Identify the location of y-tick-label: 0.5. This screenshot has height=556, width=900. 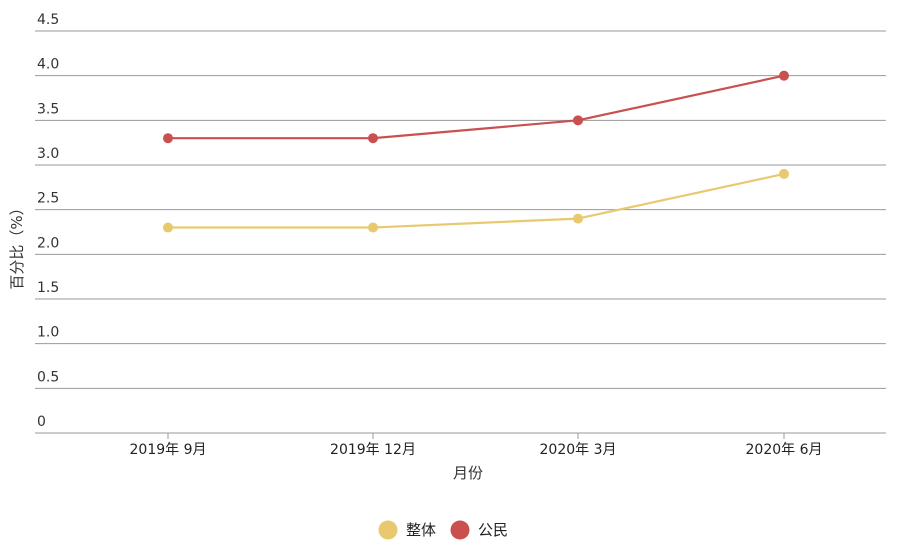
(48, 377).